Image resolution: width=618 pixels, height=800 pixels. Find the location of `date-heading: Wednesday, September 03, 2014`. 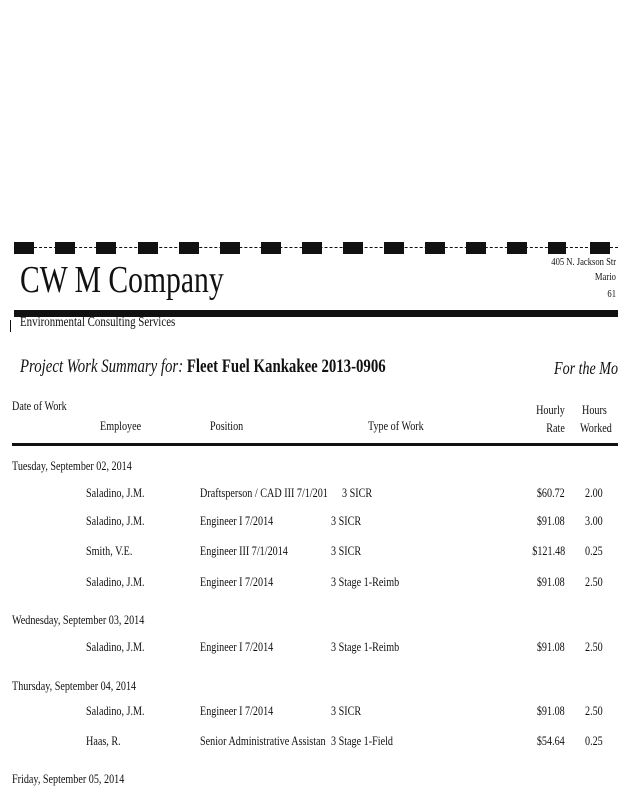

date-heading: Wednesday, September 03, 2014 is located at coordinates (78, 619).